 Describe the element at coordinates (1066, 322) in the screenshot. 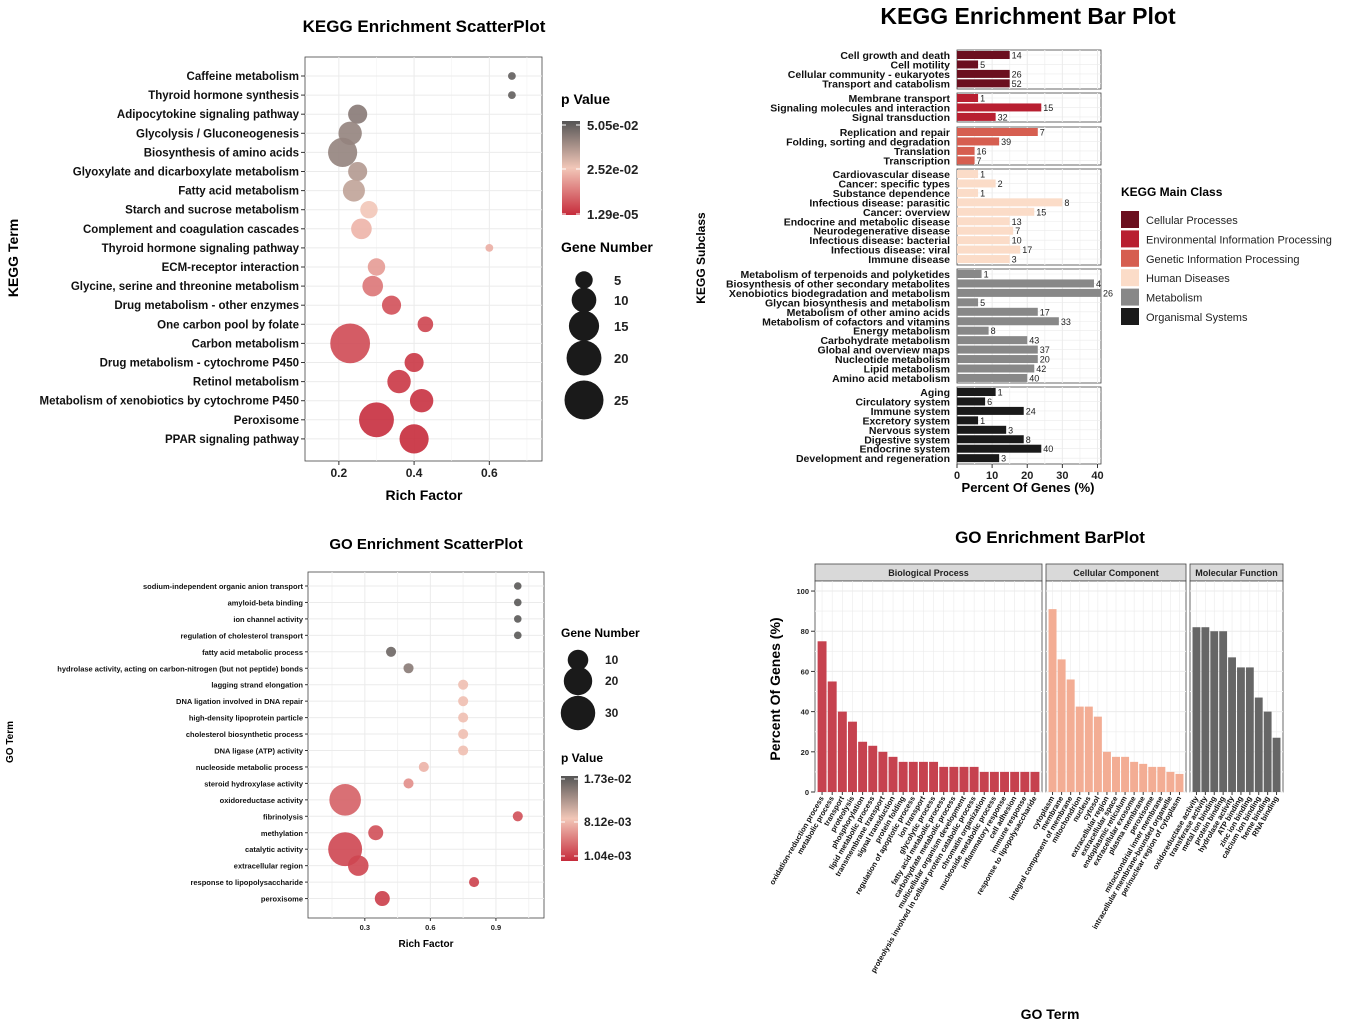

I see `bar-count-label: 33` at that location.